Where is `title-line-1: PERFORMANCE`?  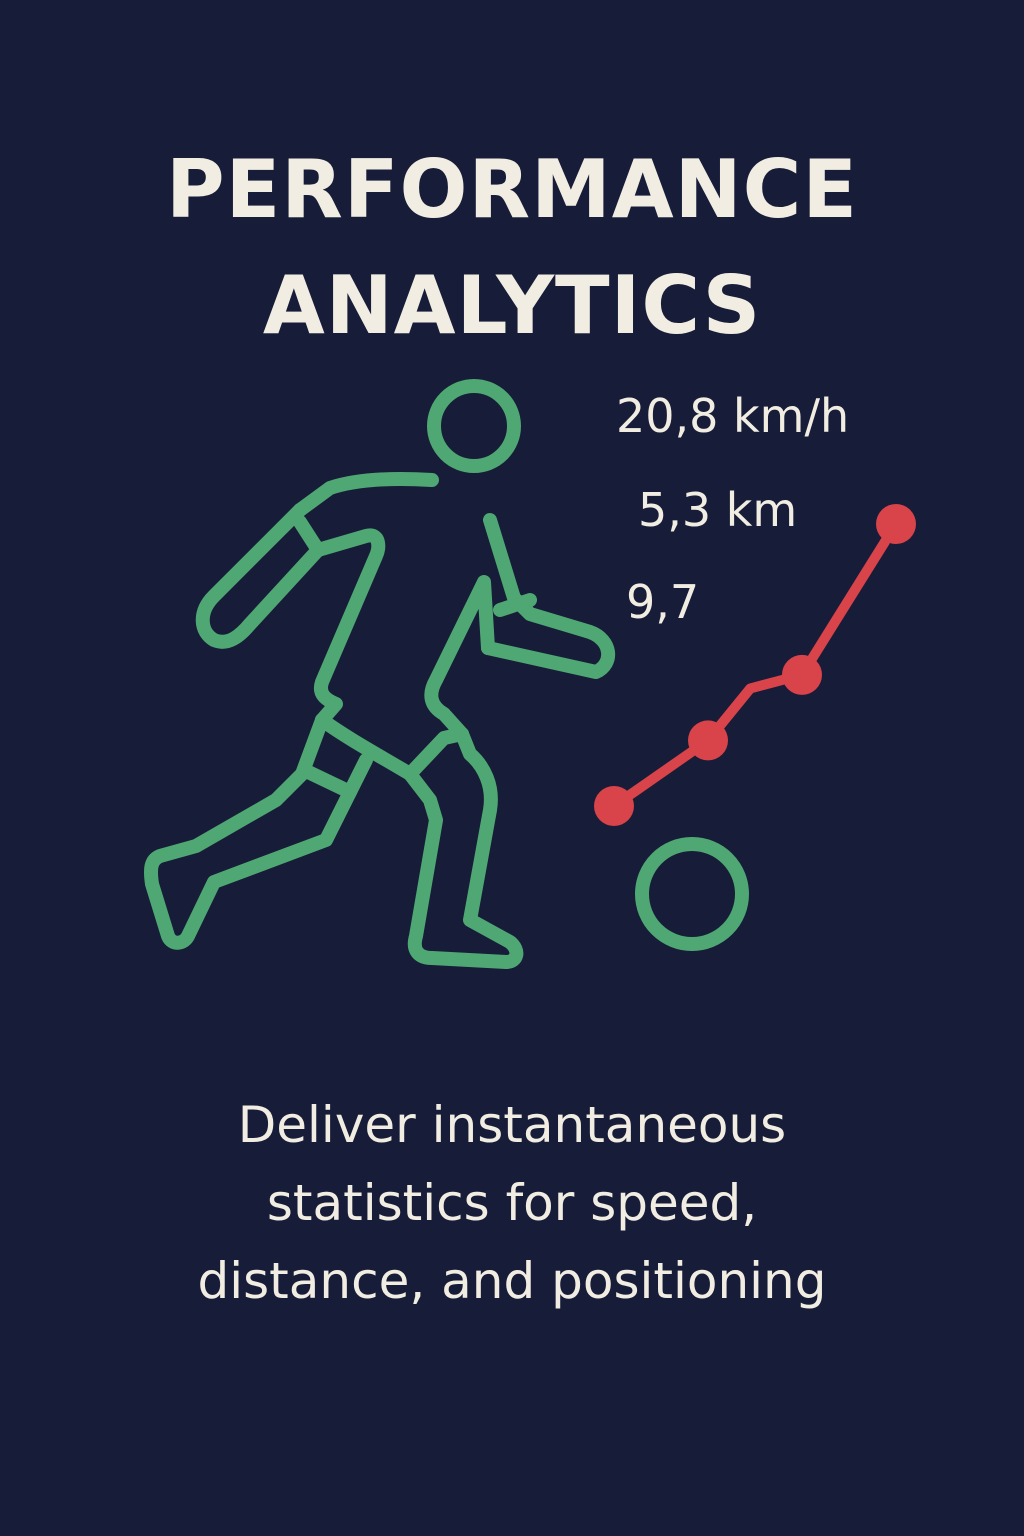
title-line-1: PERFORMANCE is located at coordinates (512, 189).